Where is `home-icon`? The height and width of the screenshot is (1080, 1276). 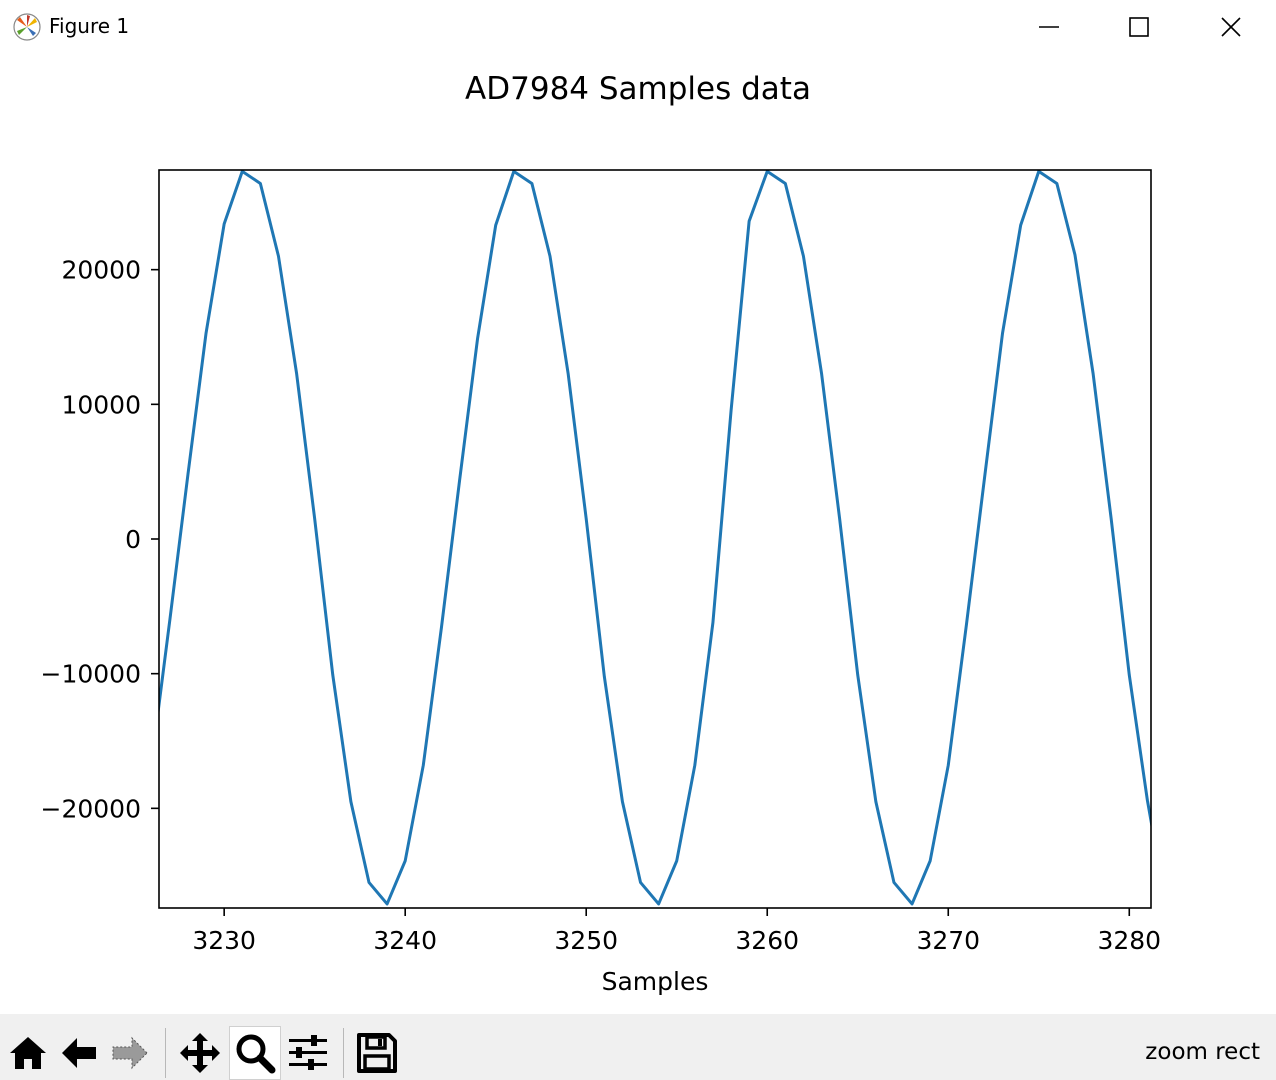
home-icon is located at coordinates (28, 1053).